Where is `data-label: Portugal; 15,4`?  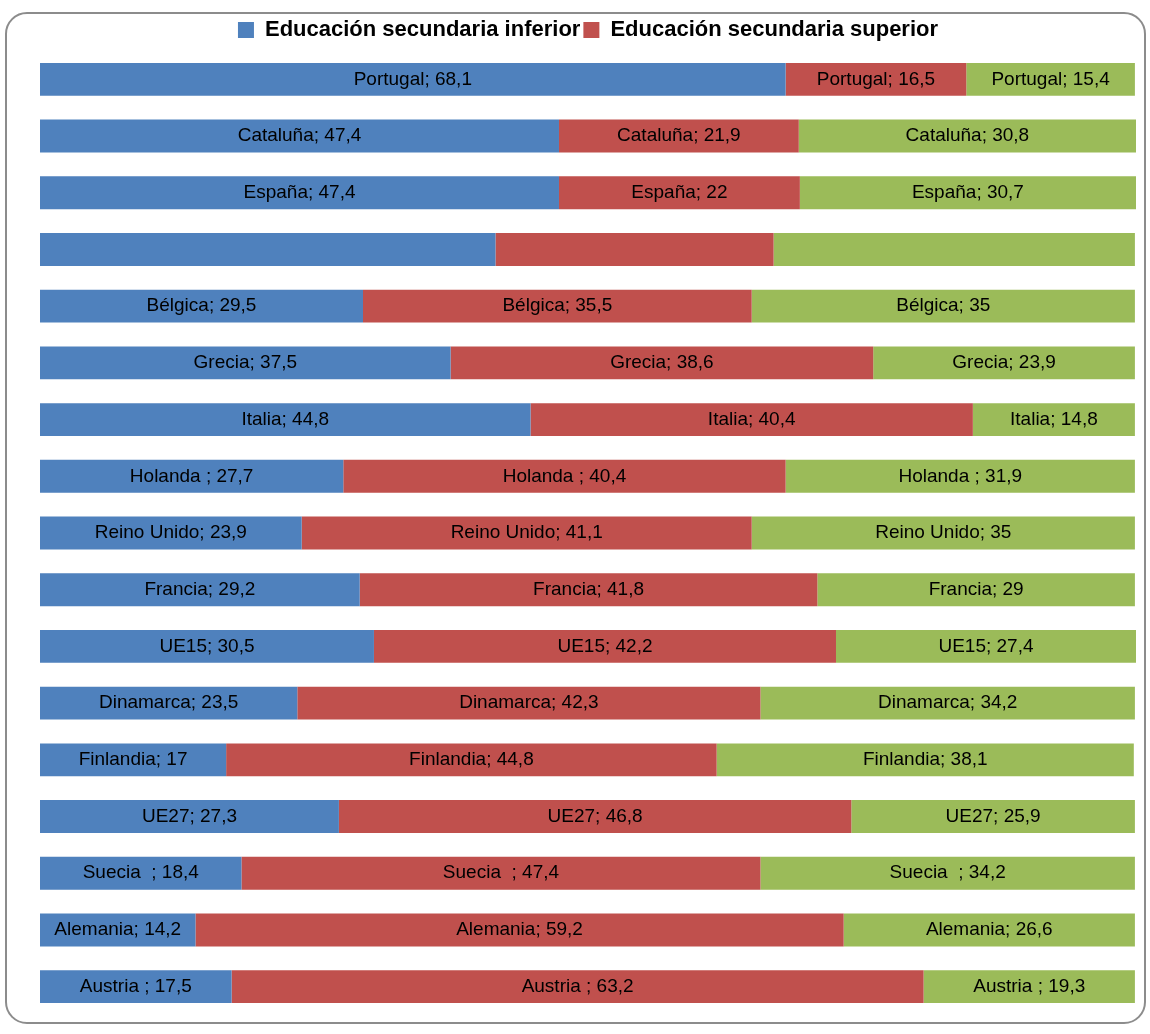 data-label: Portugal; 15,4 is located at coordinates (1051, 78).